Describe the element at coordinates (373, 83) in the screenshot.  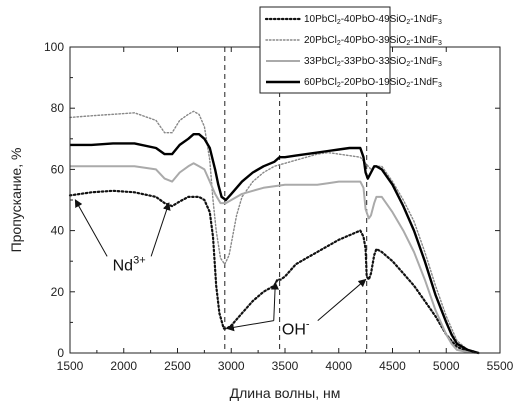
I see `legend-label-4: 60PbCl2-20PbO-19SiO2-1NdF3` at that location.